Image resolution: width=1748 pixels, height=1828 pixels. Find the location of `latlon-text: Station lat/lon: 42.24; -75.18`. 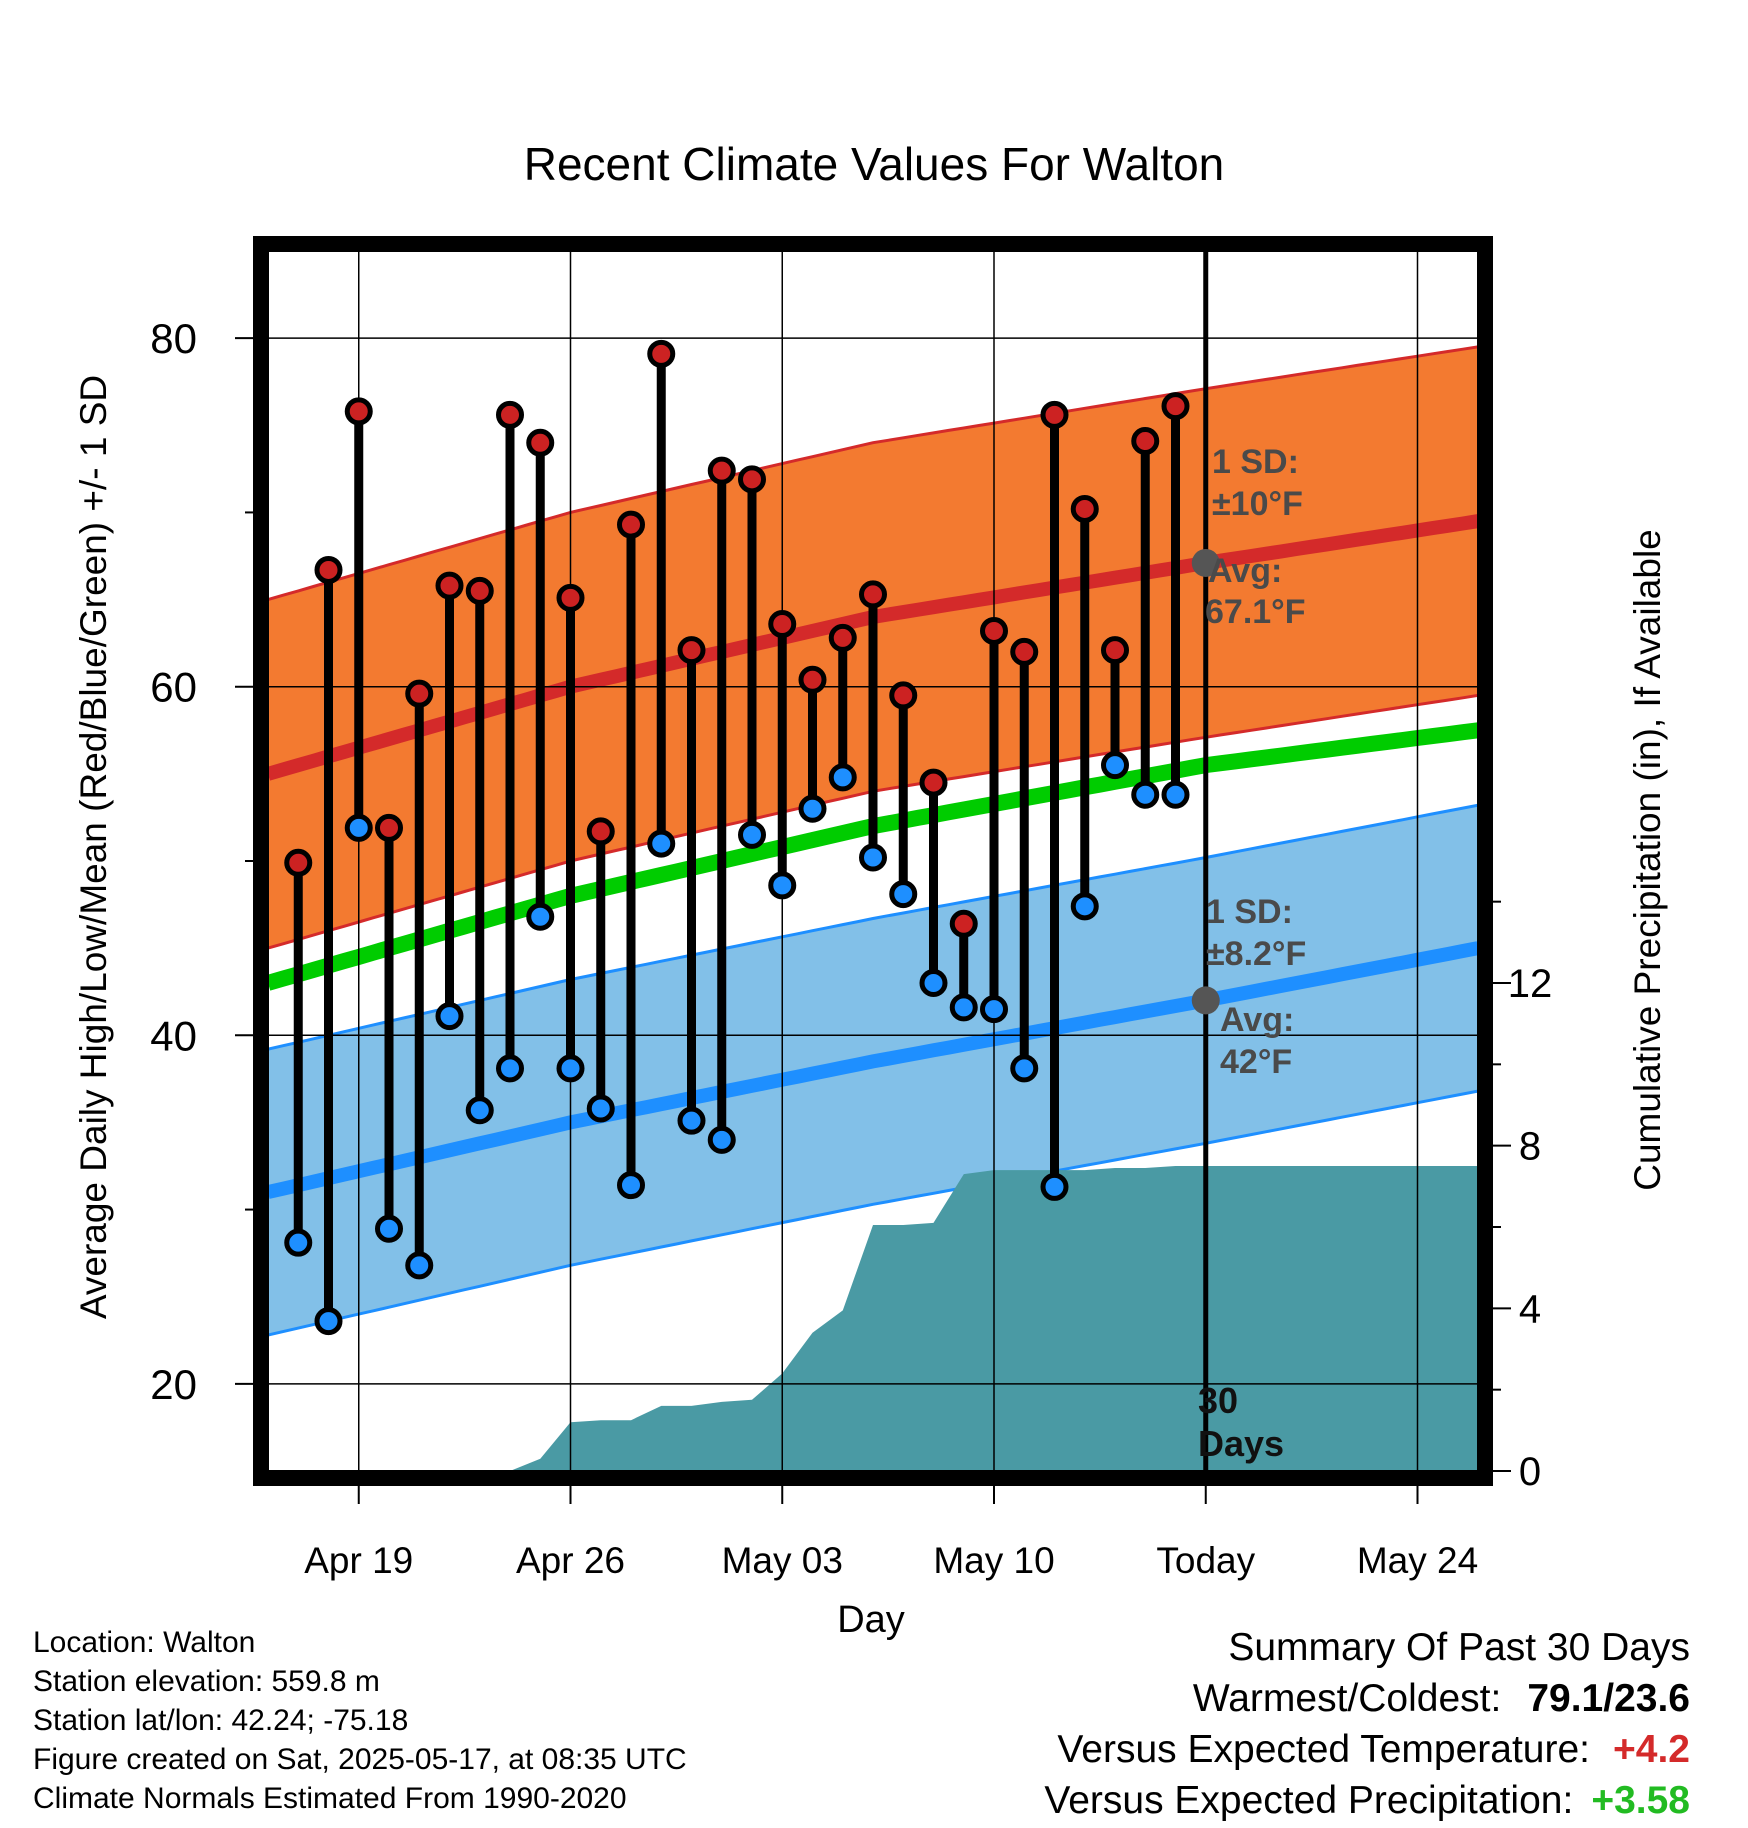

latlon-text: Station lat/lon: 42.24; -75.18 is located at coordinates (221, 1720).